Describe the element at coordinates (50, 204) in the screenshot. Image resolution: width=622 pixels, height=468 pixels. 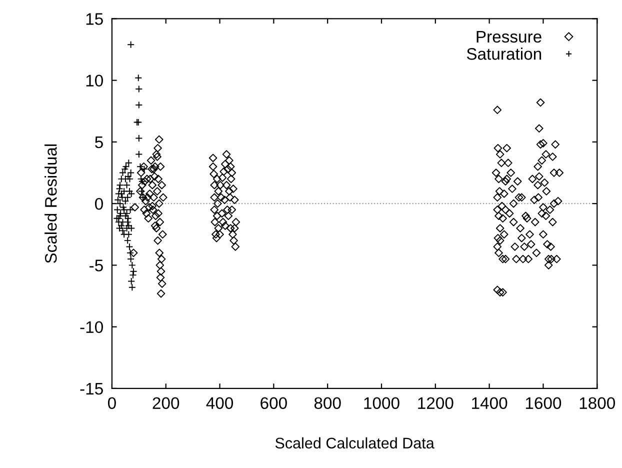
I see `y-axis-title: Scaled Residual` at that location.